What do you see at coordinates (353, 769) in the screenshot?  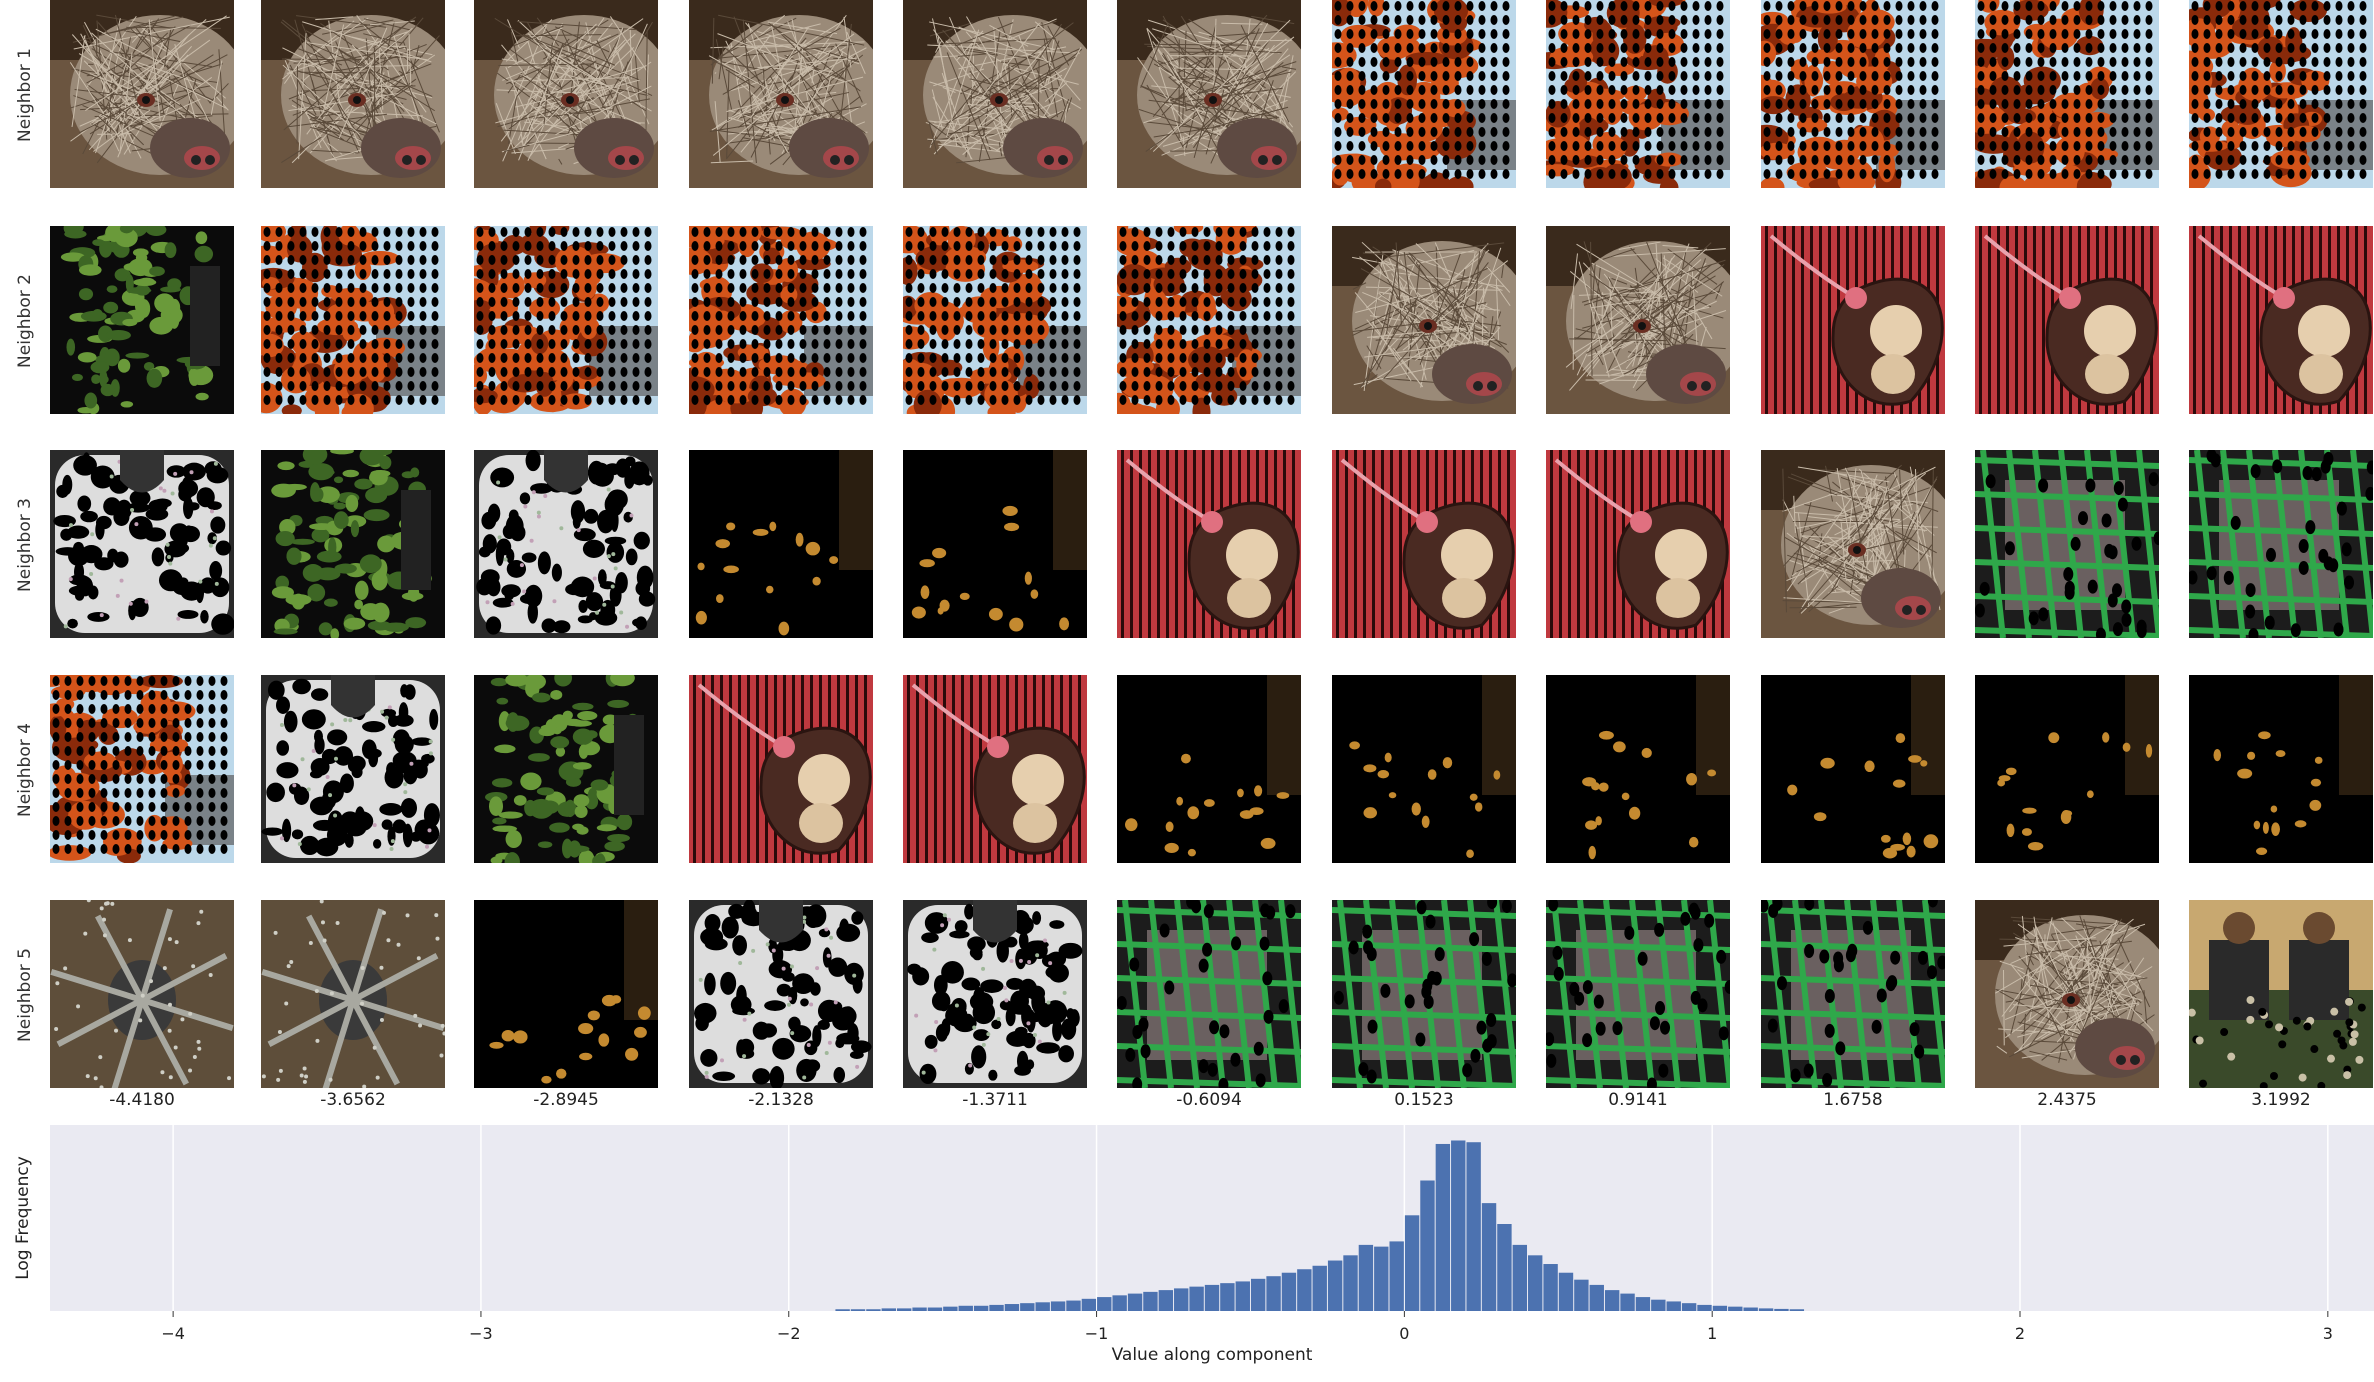 I see `neighbor-image-white-bib` at bounding box center [353, 769].